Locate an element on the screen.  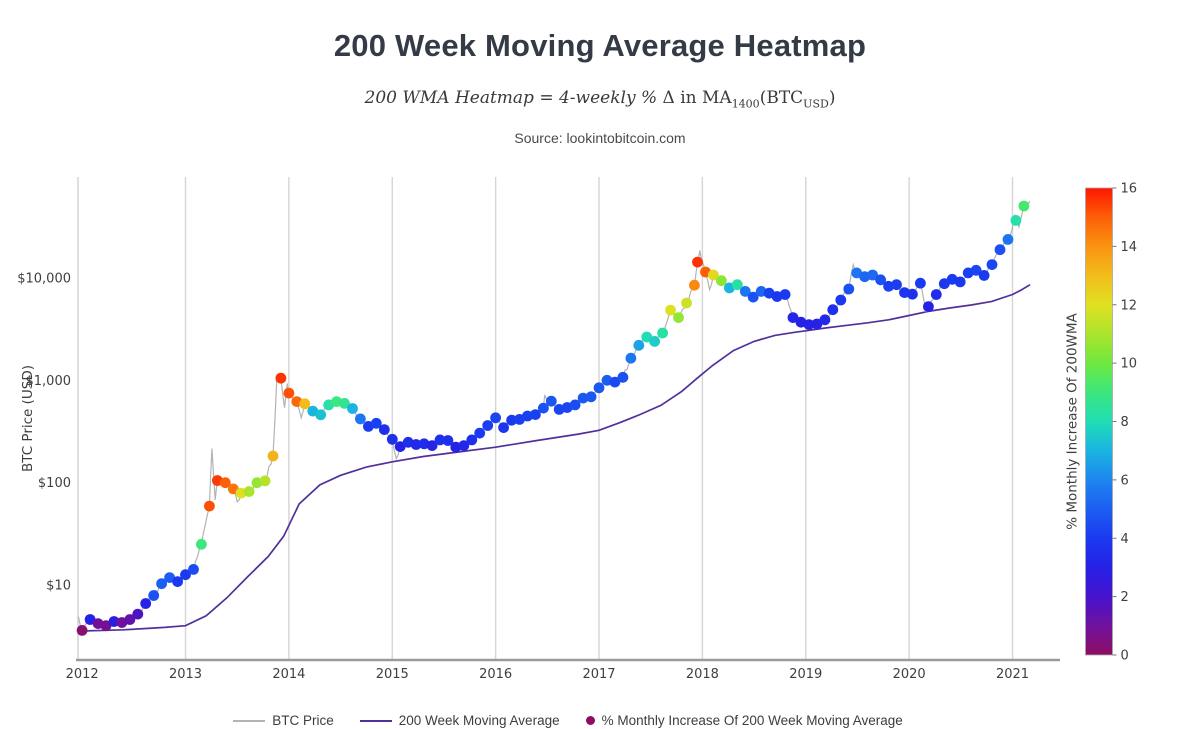
legend-item-btc-price: BTC Price is located at coordinates (283, 720).